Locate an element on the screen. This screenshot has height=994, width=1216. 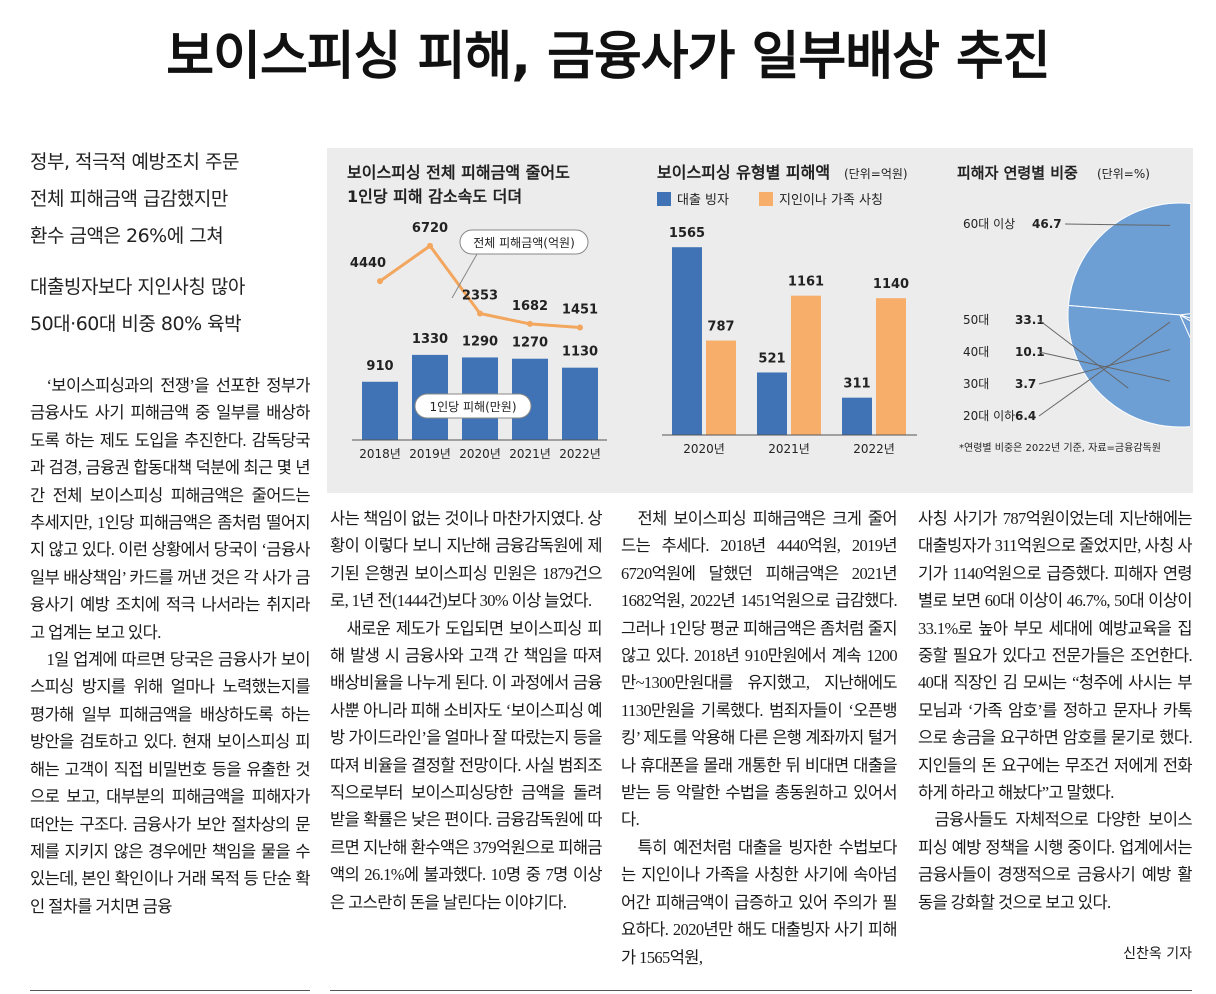
chart-title: 보이스피싱 전체 피해금액 줄어도 is located at coordinates (458, 172).